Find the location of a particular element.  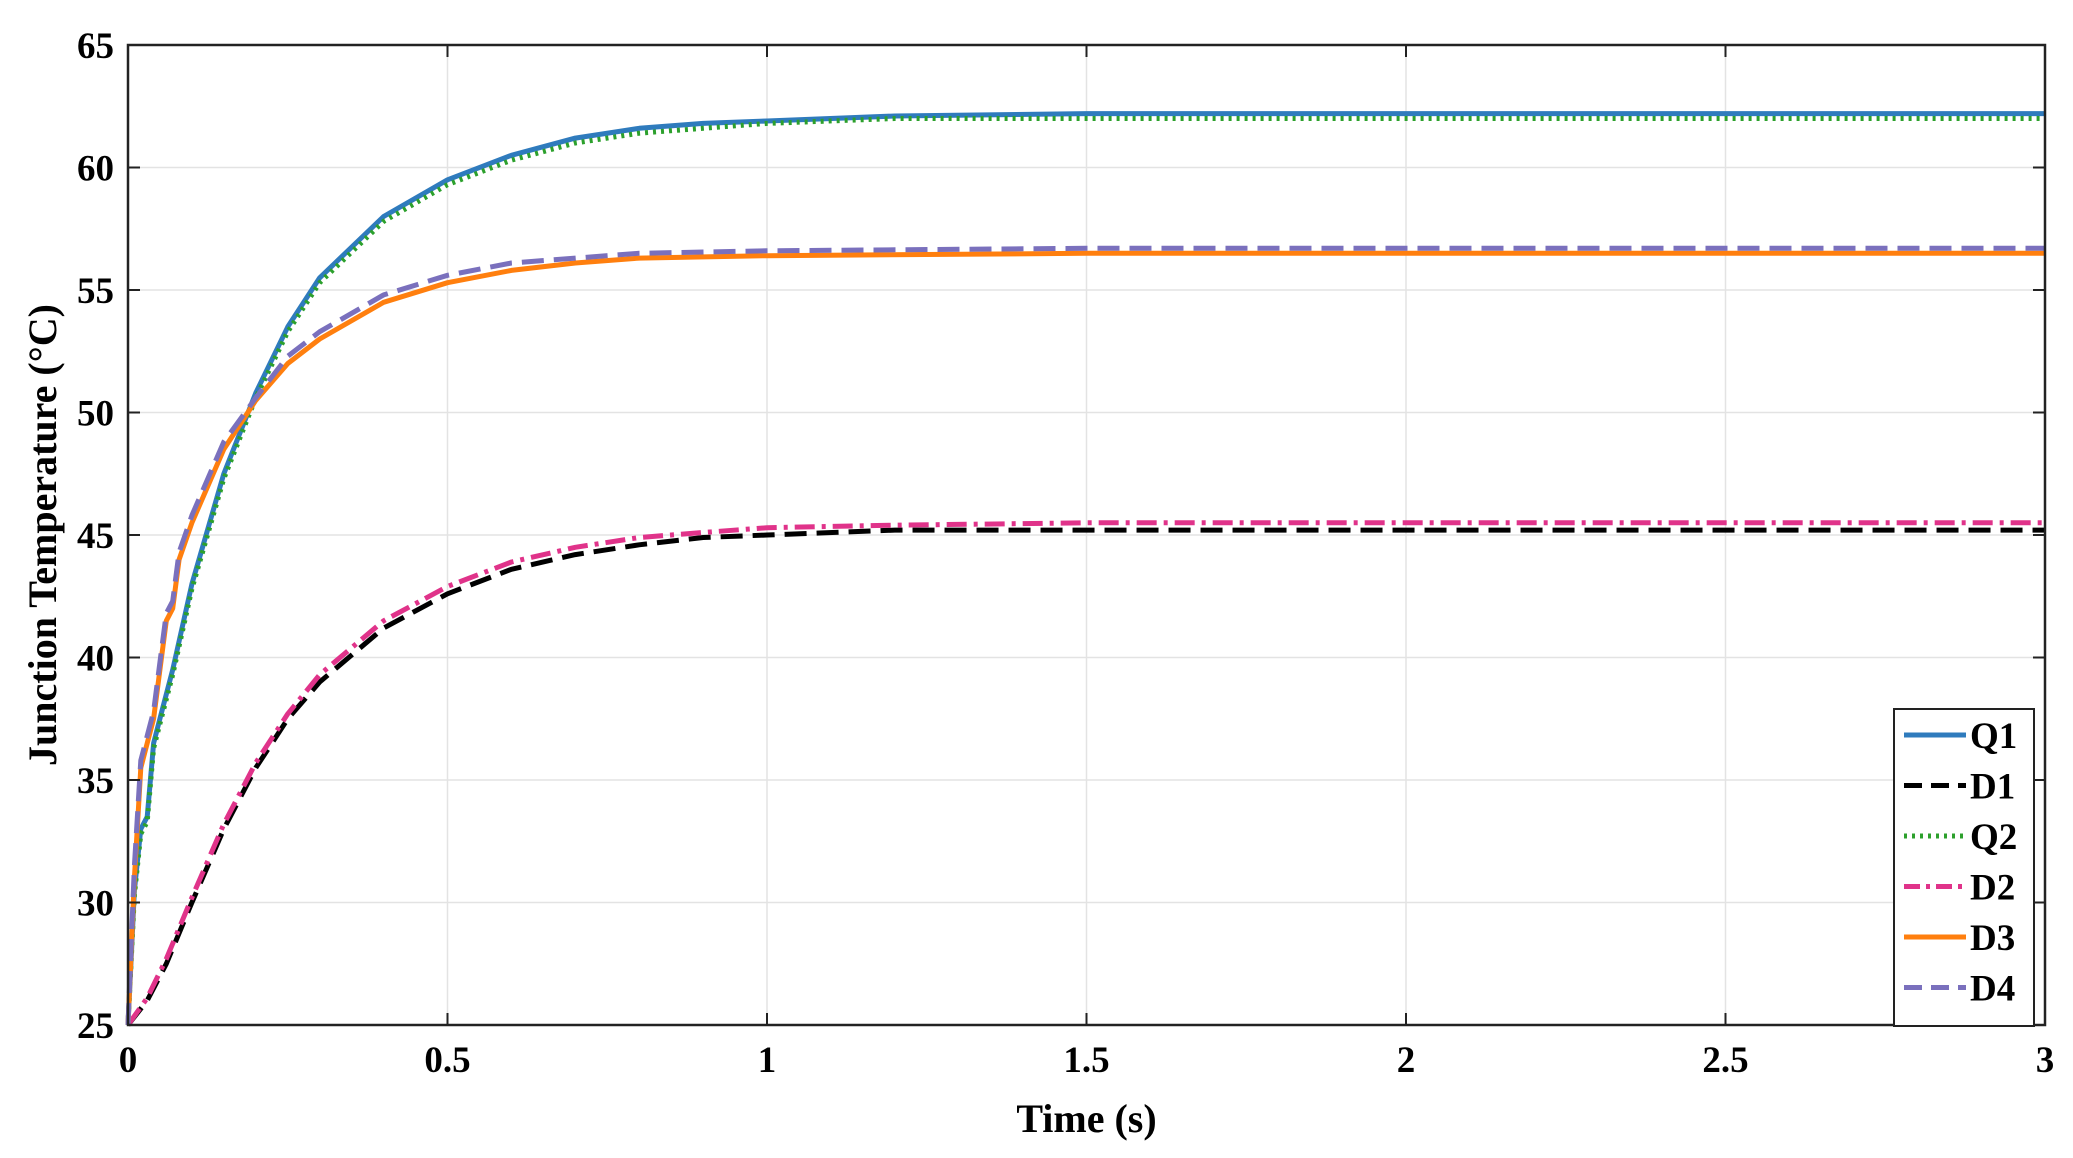

y-tick-label: 60 is located at coordinates (95, 169).